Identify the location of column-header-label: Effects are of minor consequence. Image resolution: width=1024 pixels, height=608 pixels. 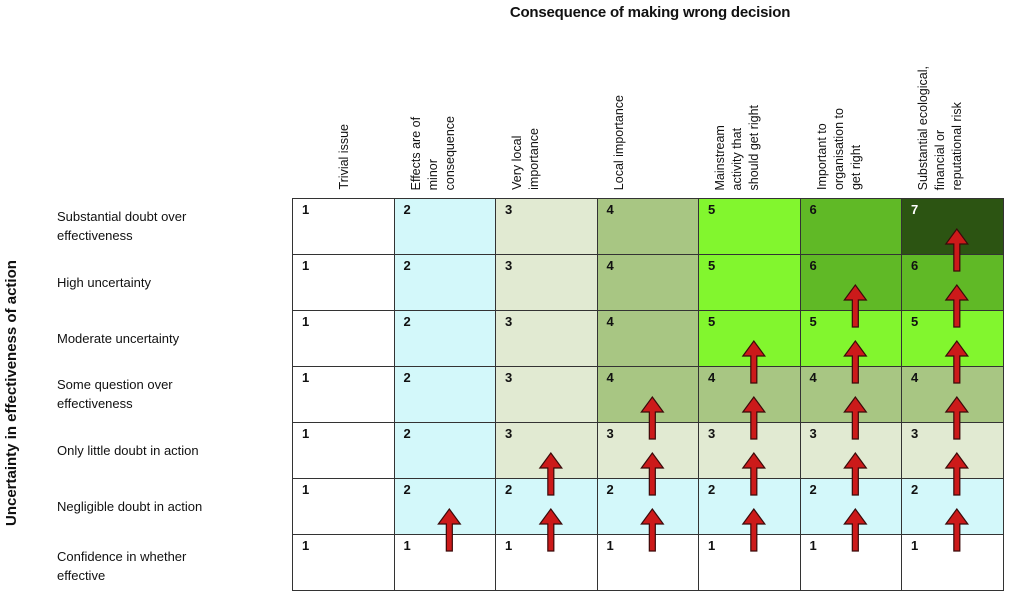
(432, 152).